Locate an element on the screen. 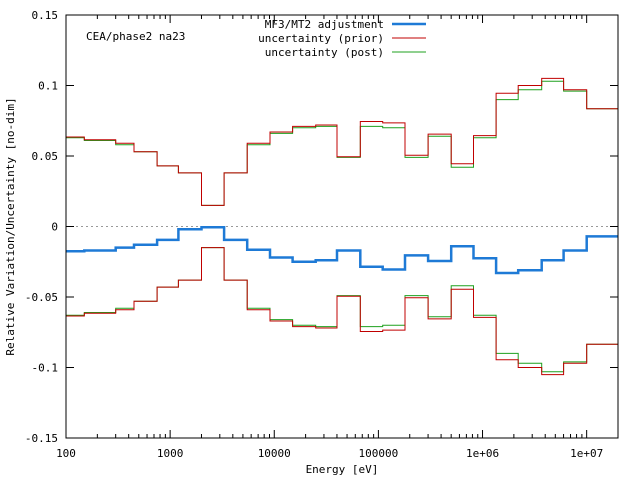 The image size is (640, 480). x-tick-label: 10000 is located at coordinates (274, 453).